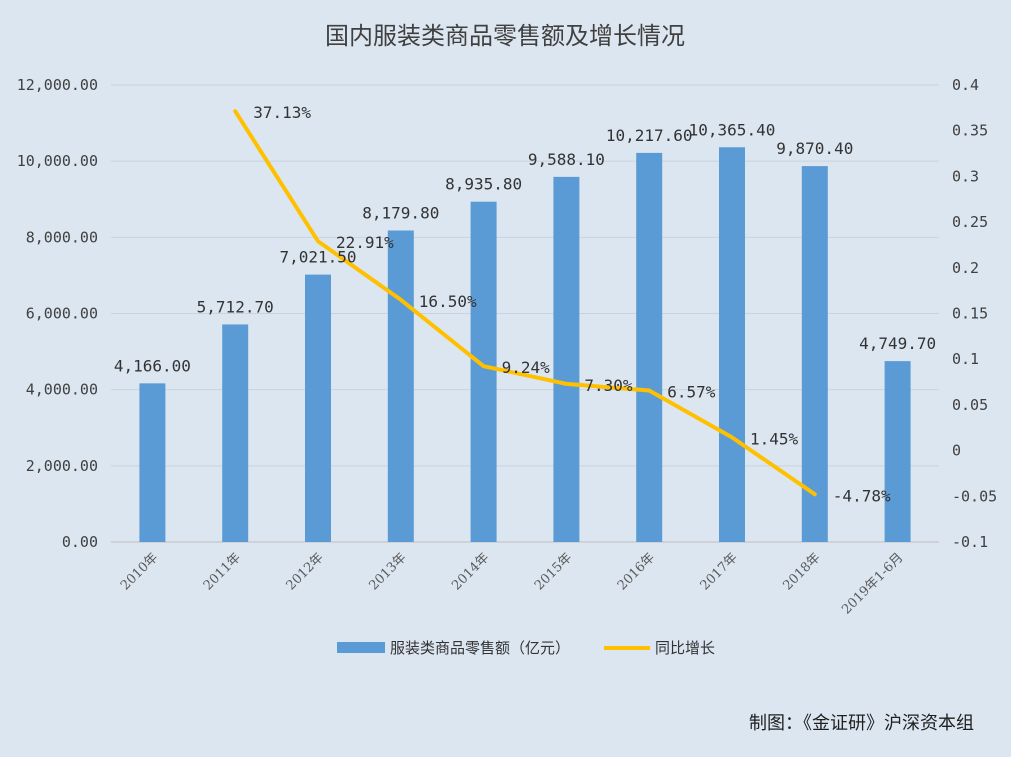 This screenshot has height=757, width=1011. Describe the element at coordinates (719, 571) in the screenshot. I see `x-axis-tick-label: 2017年` at that location.